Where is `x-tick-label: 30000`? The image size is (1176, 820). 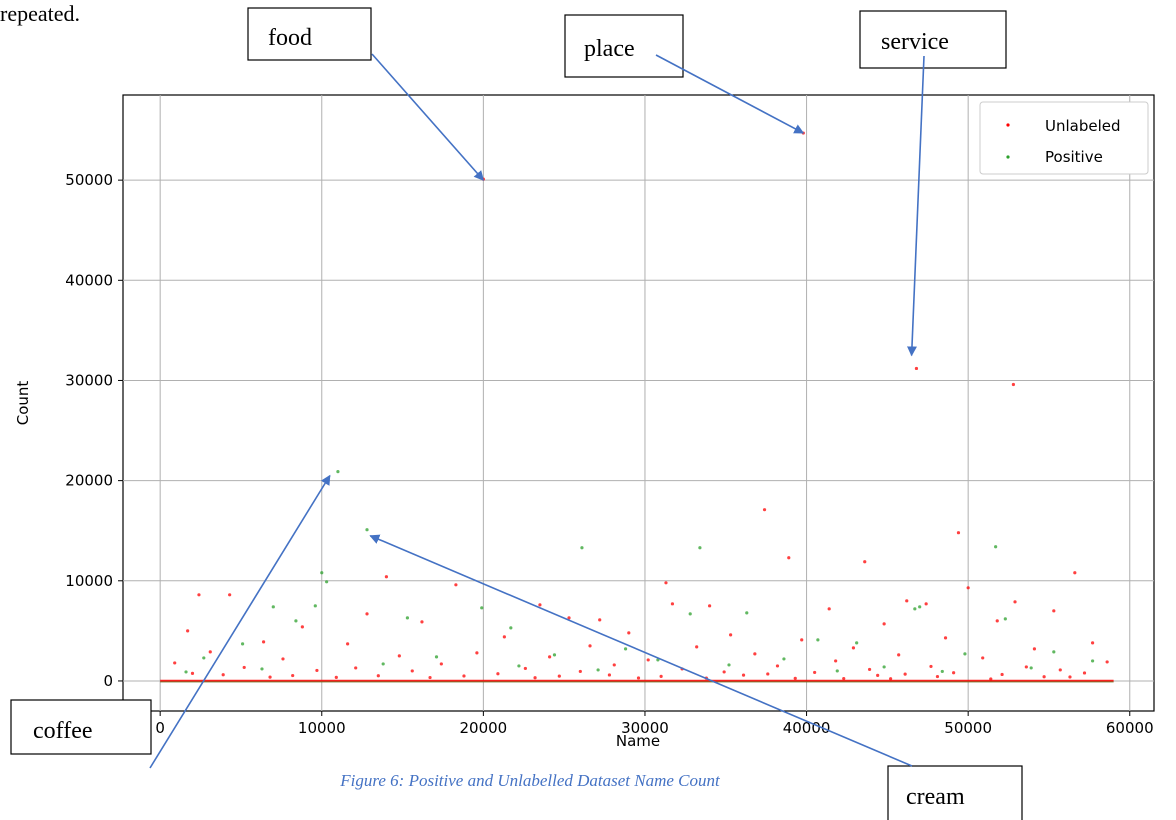
x-tick-label: 30000 is located at coordinates (645, 728).